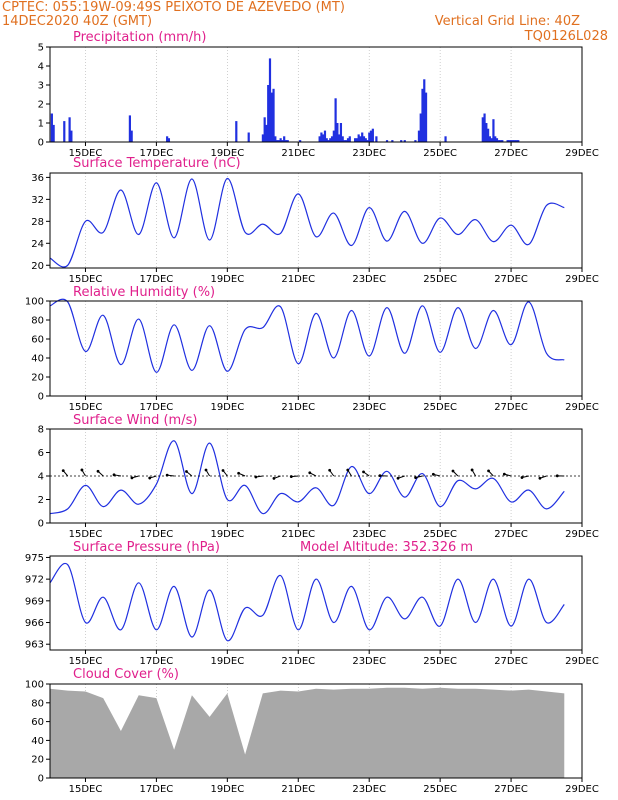 Image resolution: width=618 pixels, height=800 pixels. What do you see at coordinates (307, 477) in the screenshot?
I see `wind-line` at bounding box center [307, 477].